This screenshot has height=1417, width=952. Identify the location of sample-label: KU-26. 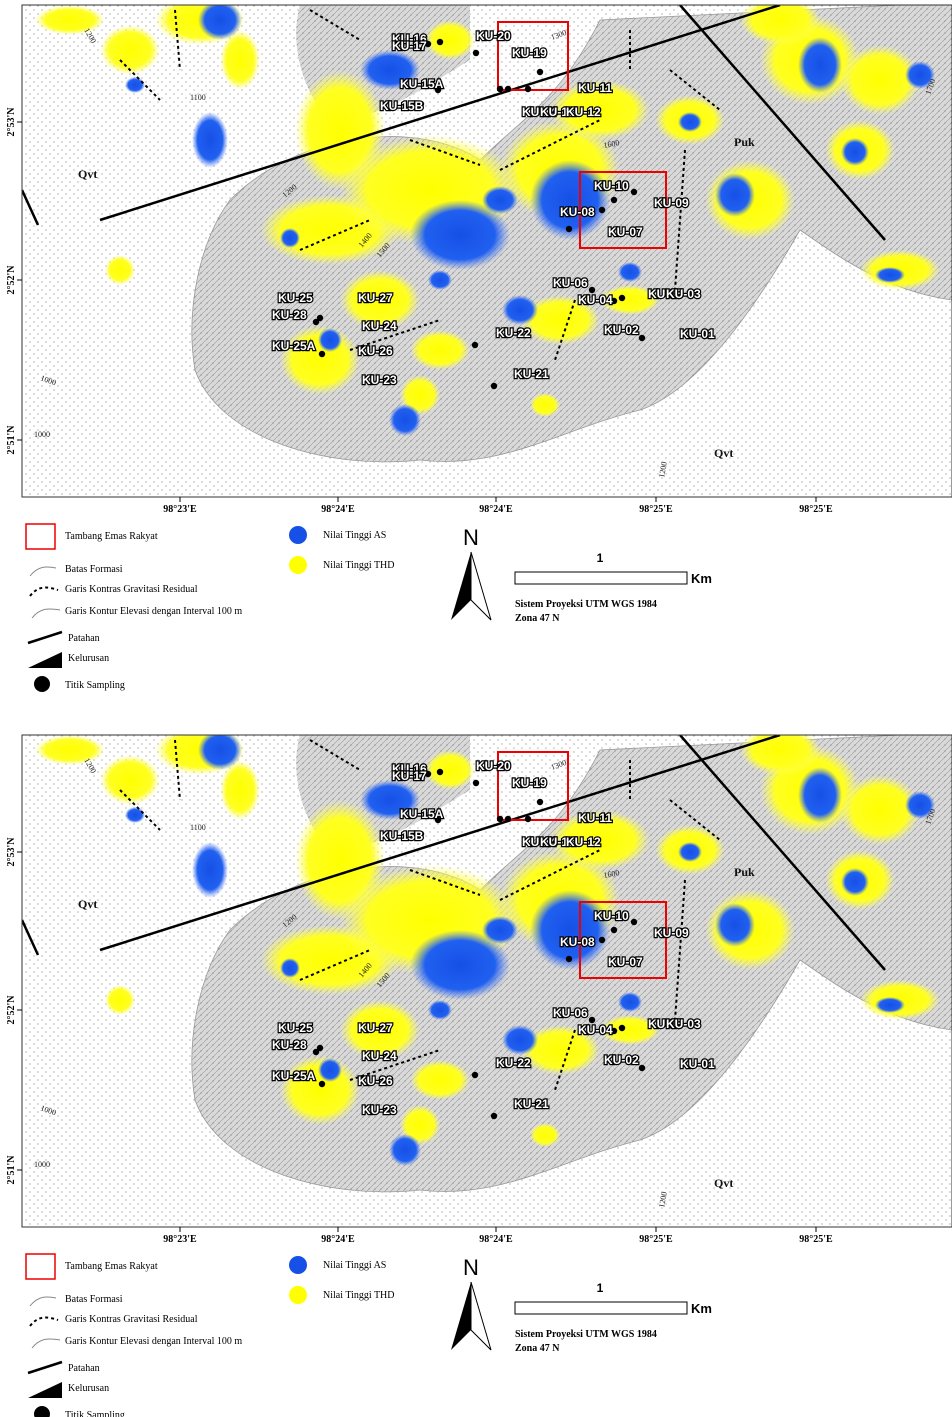
(375, 1081).